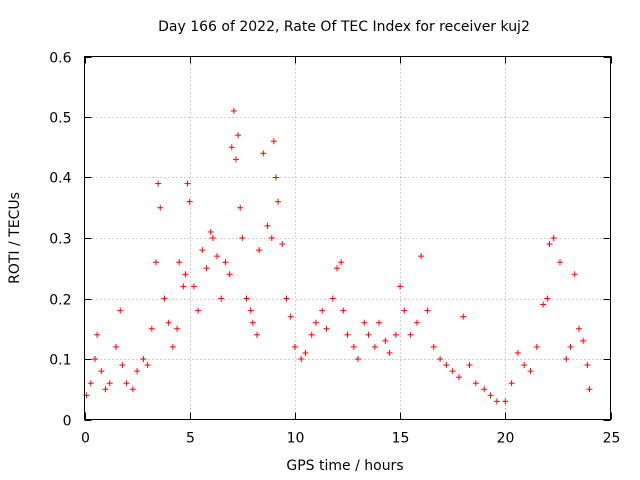 The height and width of the screenshot is (480, 640). What do you see at coordinates (401, 439) in the screenshot?
I see `x-tick-label: 15` at bounding box center [401, 439].